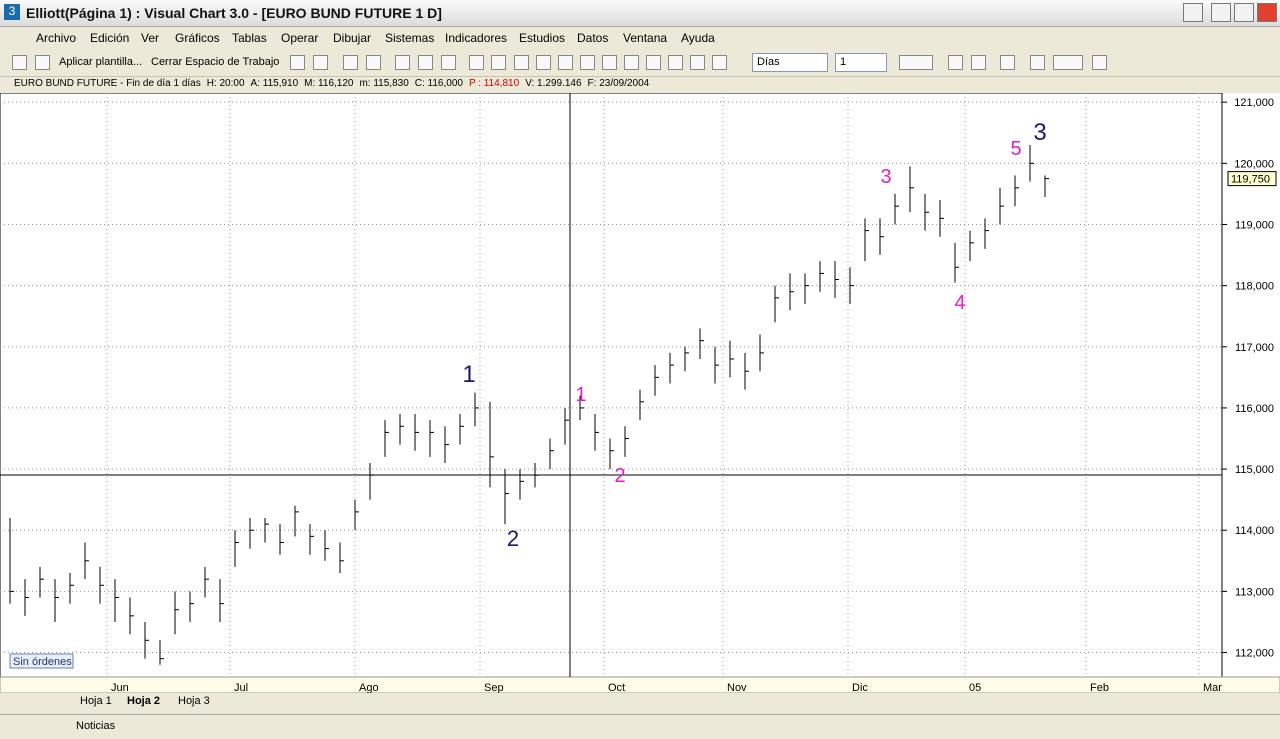  What do you see at coordinates (329, 83) in the screenshot?
I see `info-item: M: 116,120` at bounding box center [329, 83].